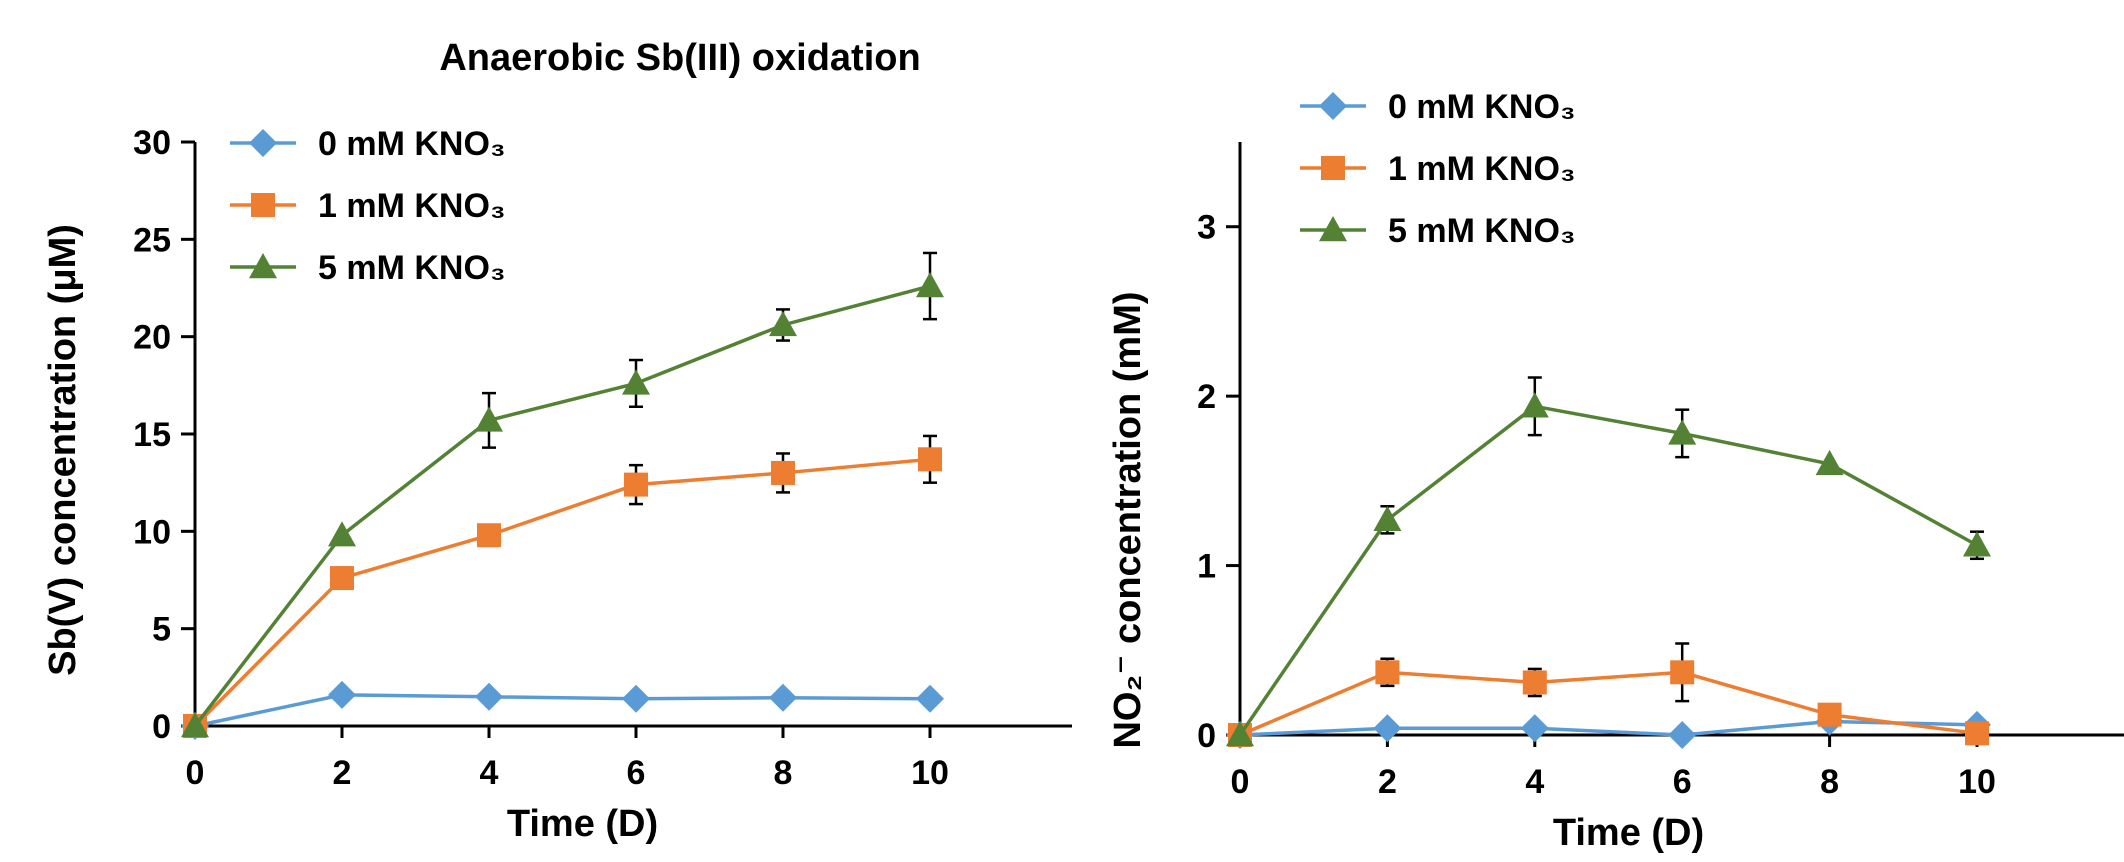 The image size is (2124, 862). What do you see at coordinates (1206, 397) in the screenshot?
I see `y-tick-label: 2` at bounding box center [1206, 397].